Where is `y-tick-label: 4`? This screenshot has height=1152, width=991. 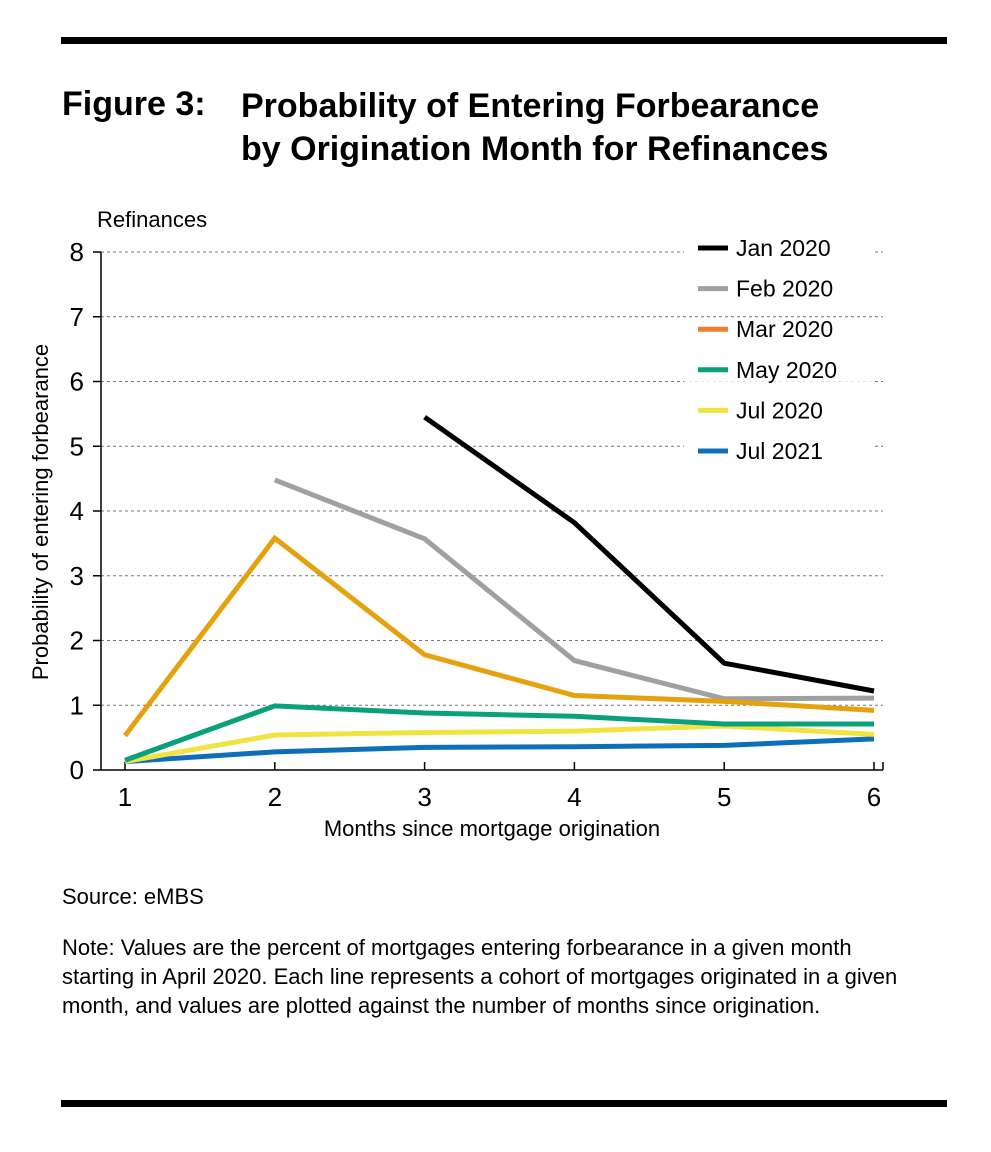
y-tick-label: 4 is located at coordinates (77, 511).